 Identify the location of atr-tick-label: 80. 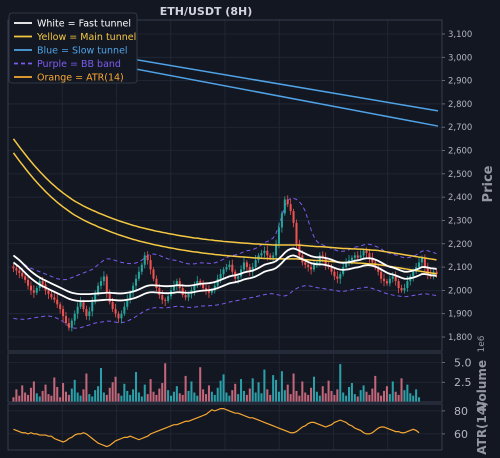
(461, 411).